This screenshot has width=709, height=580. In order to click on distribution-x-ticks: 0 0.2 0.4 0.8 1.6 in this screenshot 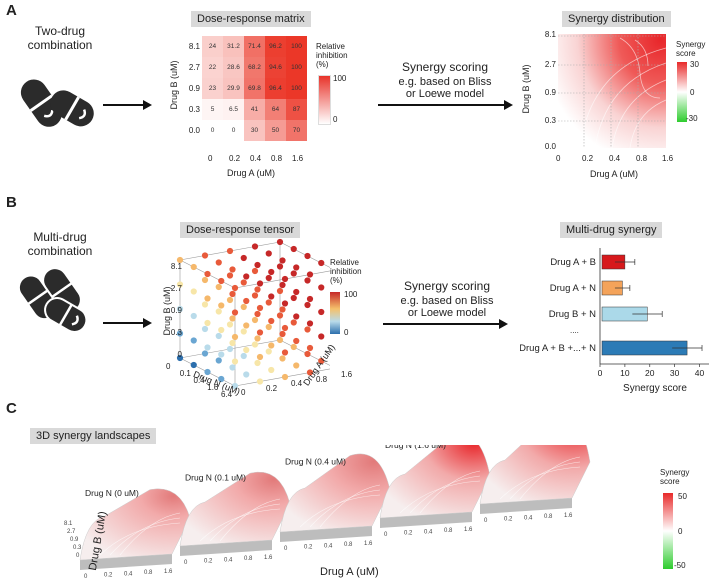, I will do `click(615, 160)`.